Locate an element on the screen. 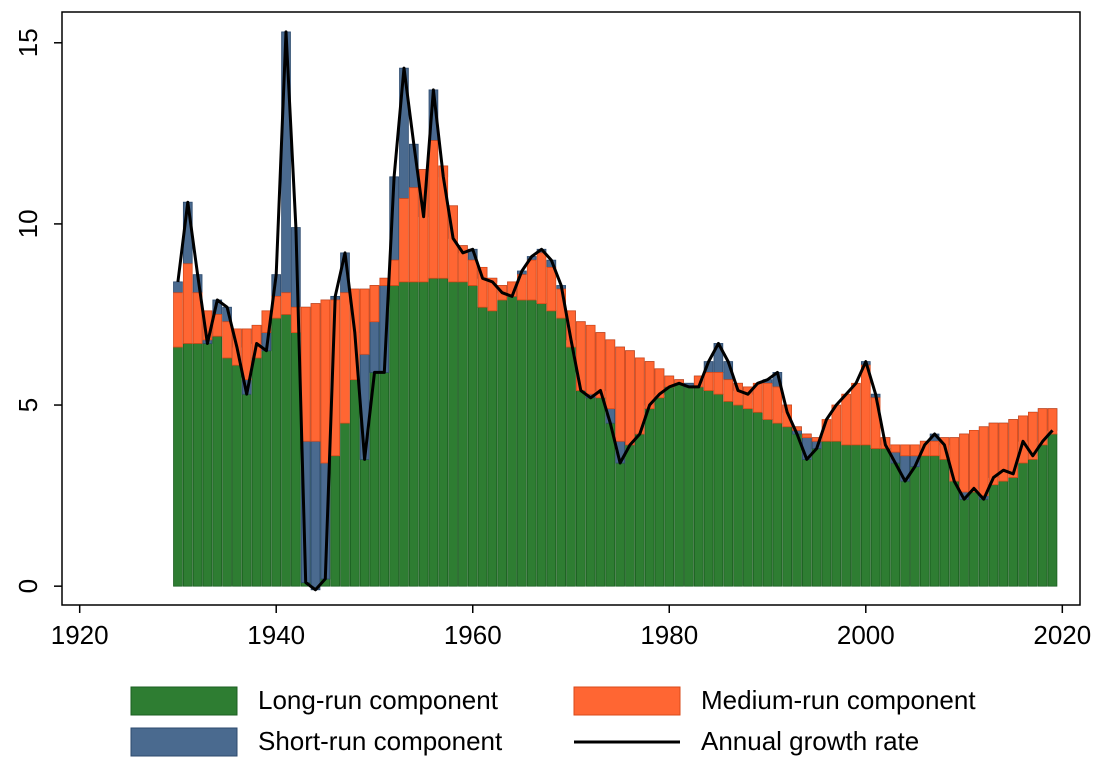 The height and width of the screenshot is (762, 1105). legend-label: Short-run component is located at coordinates (380, 741).